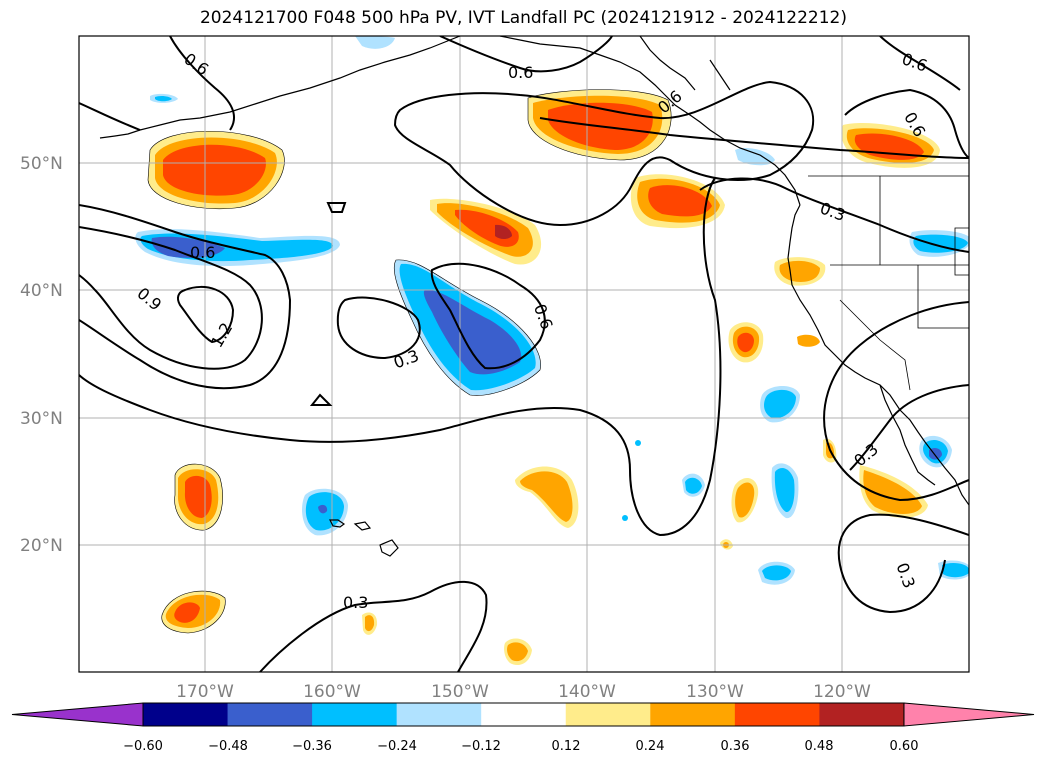 This screenshot has height=765, width=1047. I want to click on colorbar-tick-label: −0.12, so click(481, 746).